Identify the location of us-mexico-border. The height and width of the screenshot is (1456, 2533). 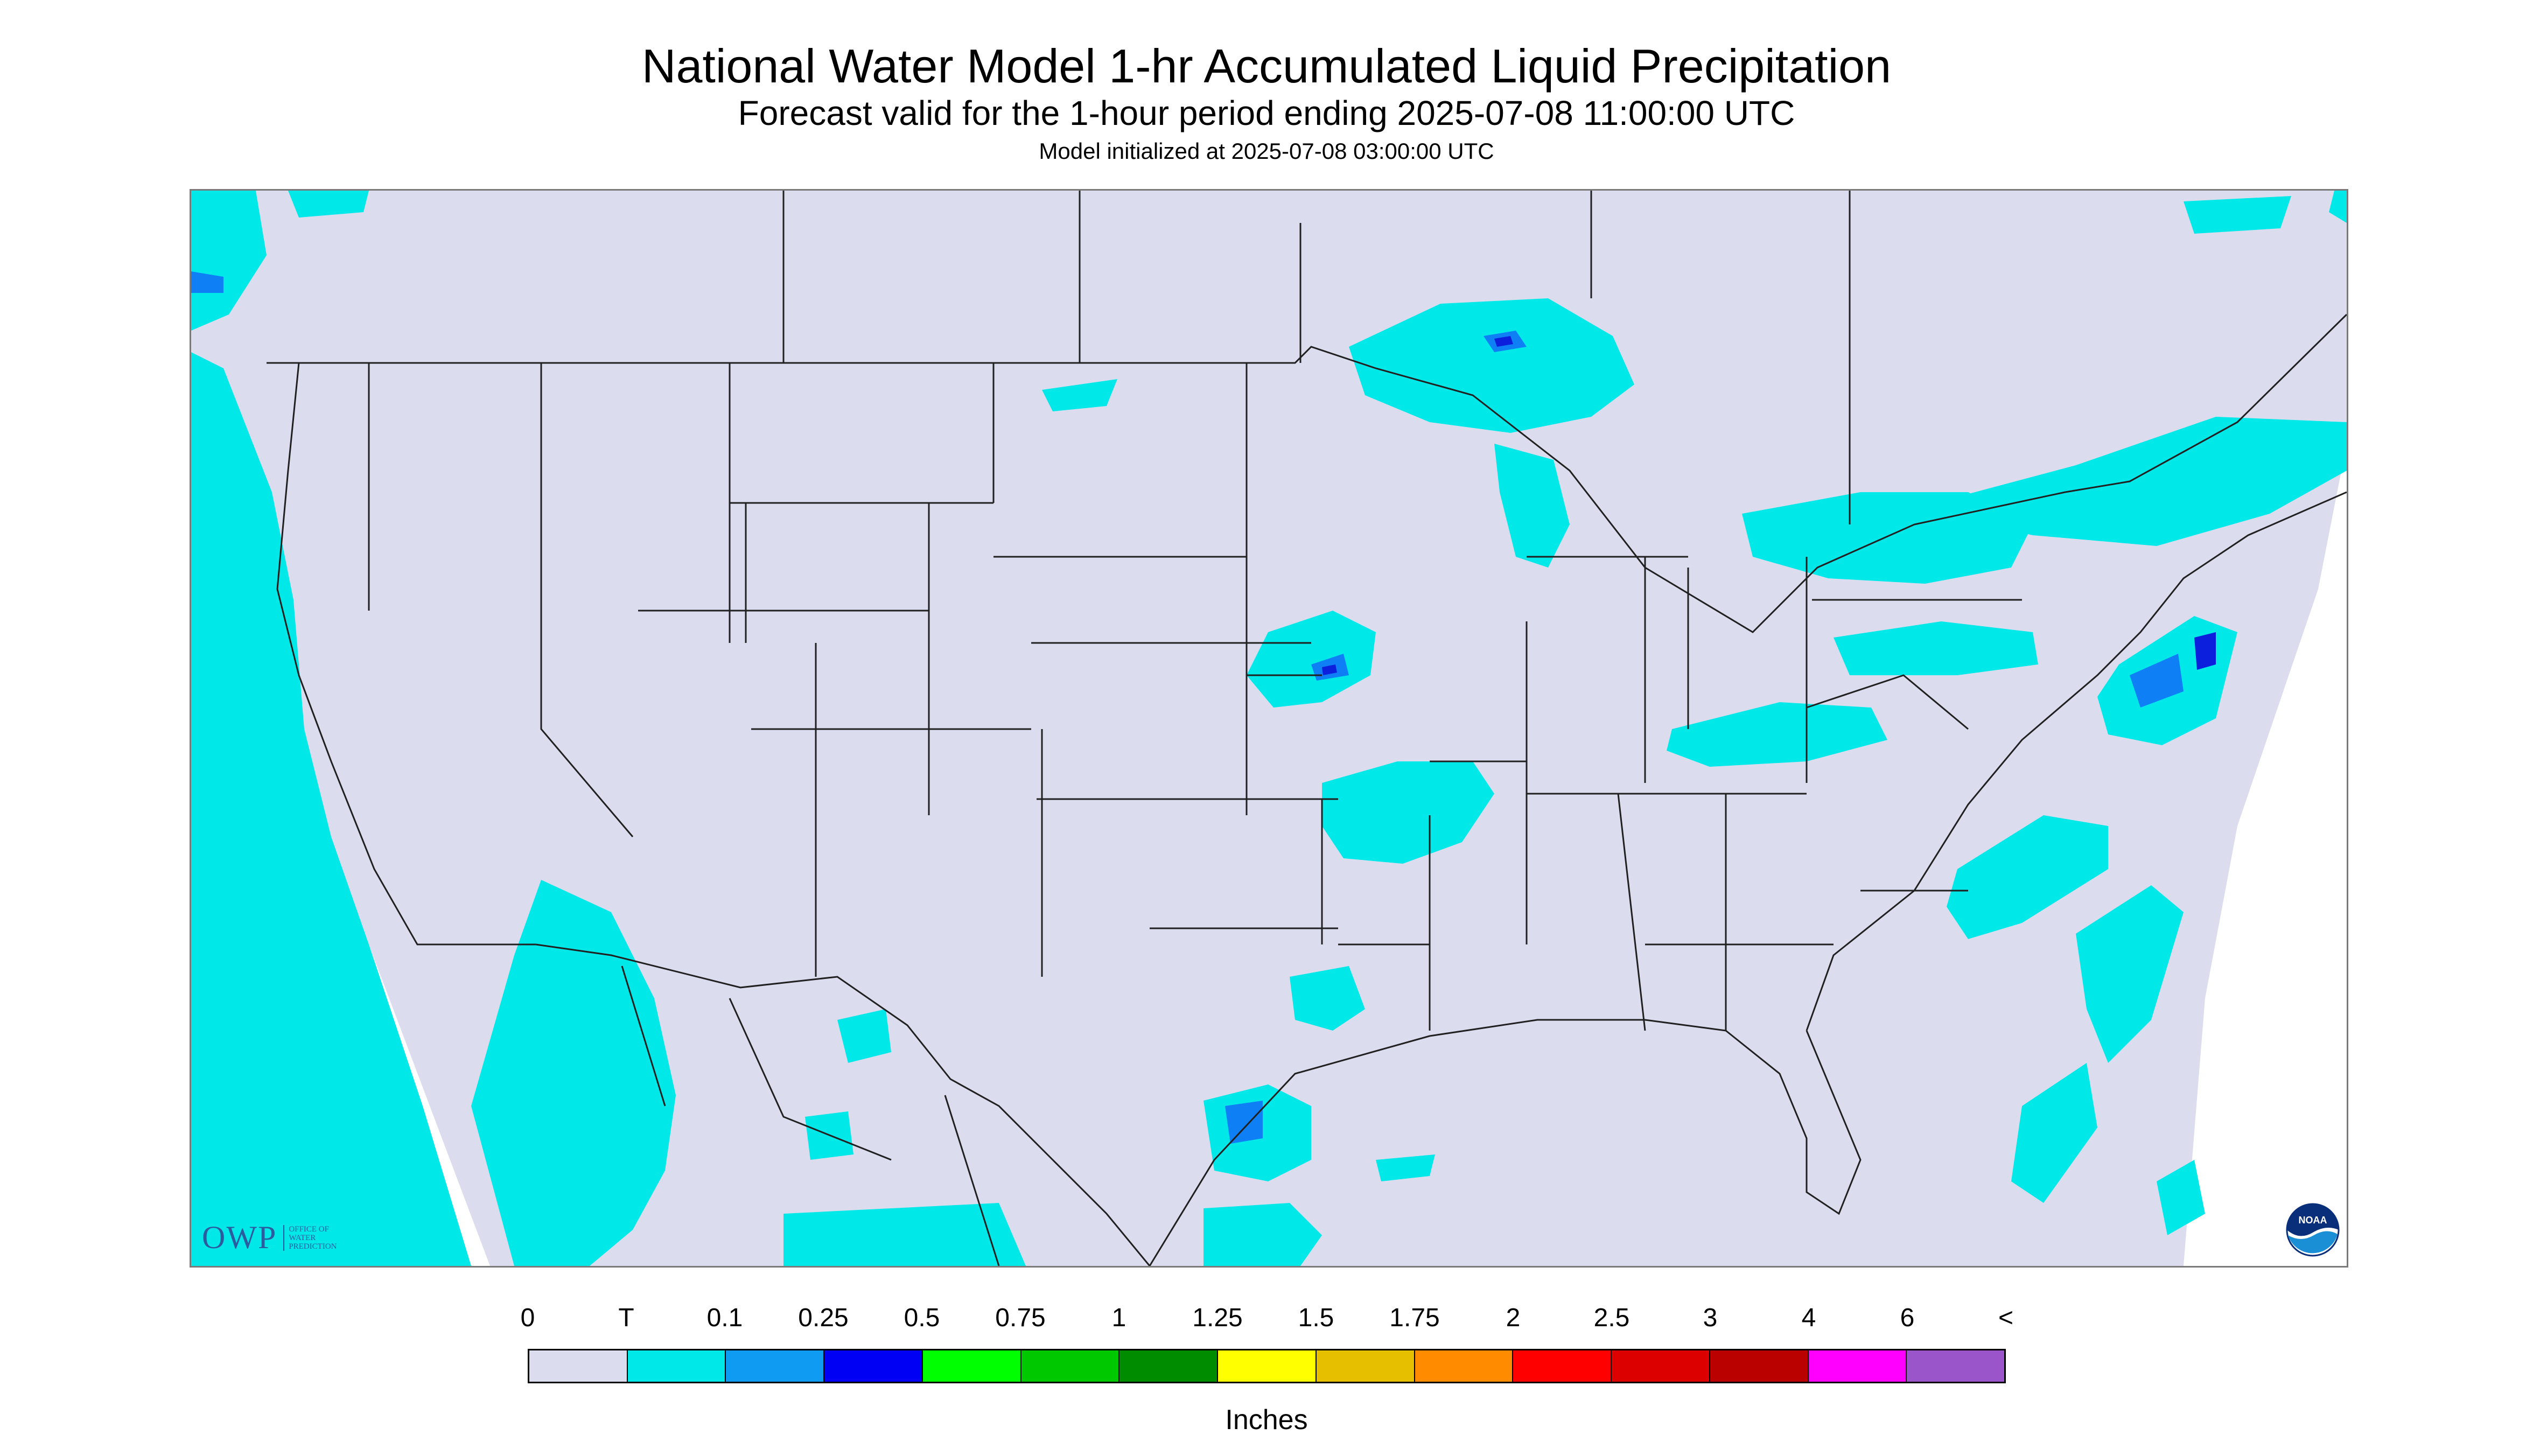
(843, 1104).